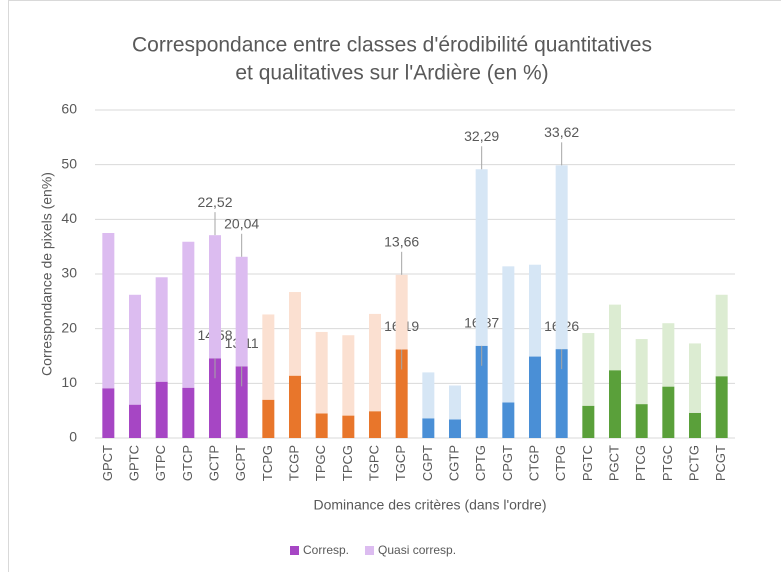  I want to click on data-label: 33,62, so click(561, 132).